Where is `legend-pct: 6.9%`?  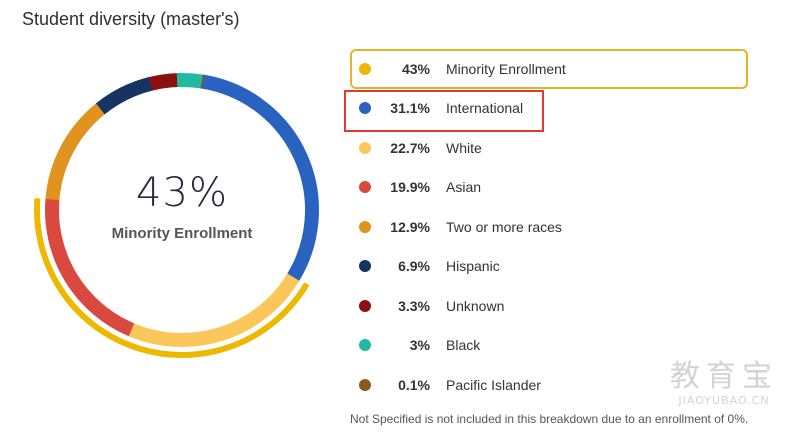
legend-pct: 6.9% is located at coordinates (414, 266).